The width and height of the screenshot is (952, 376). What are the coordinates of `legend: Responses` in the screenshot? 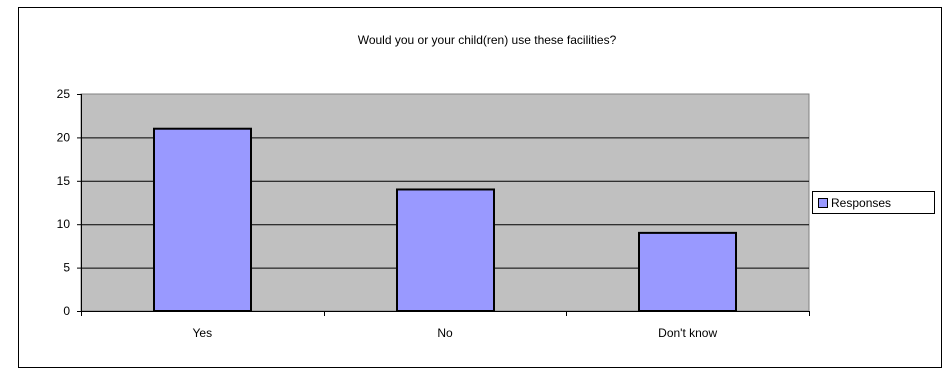 It's located at (873, 202).